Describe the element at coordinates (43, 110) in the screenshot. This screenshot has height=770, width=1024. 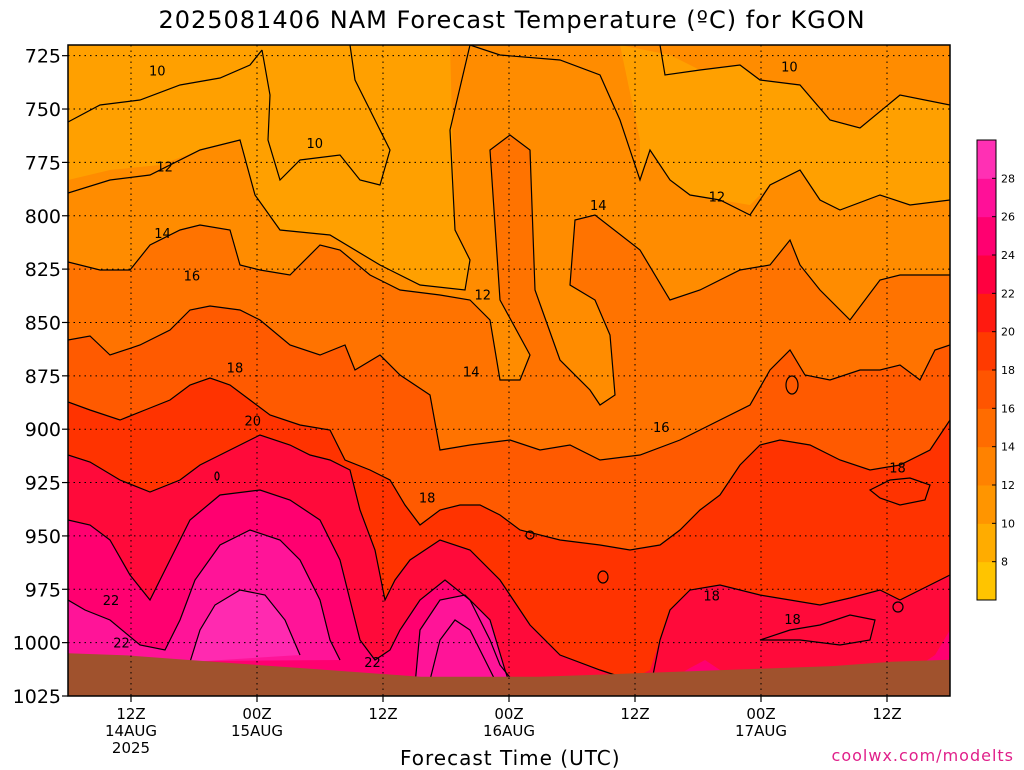
I see `y-tick-label: 750` at that location.